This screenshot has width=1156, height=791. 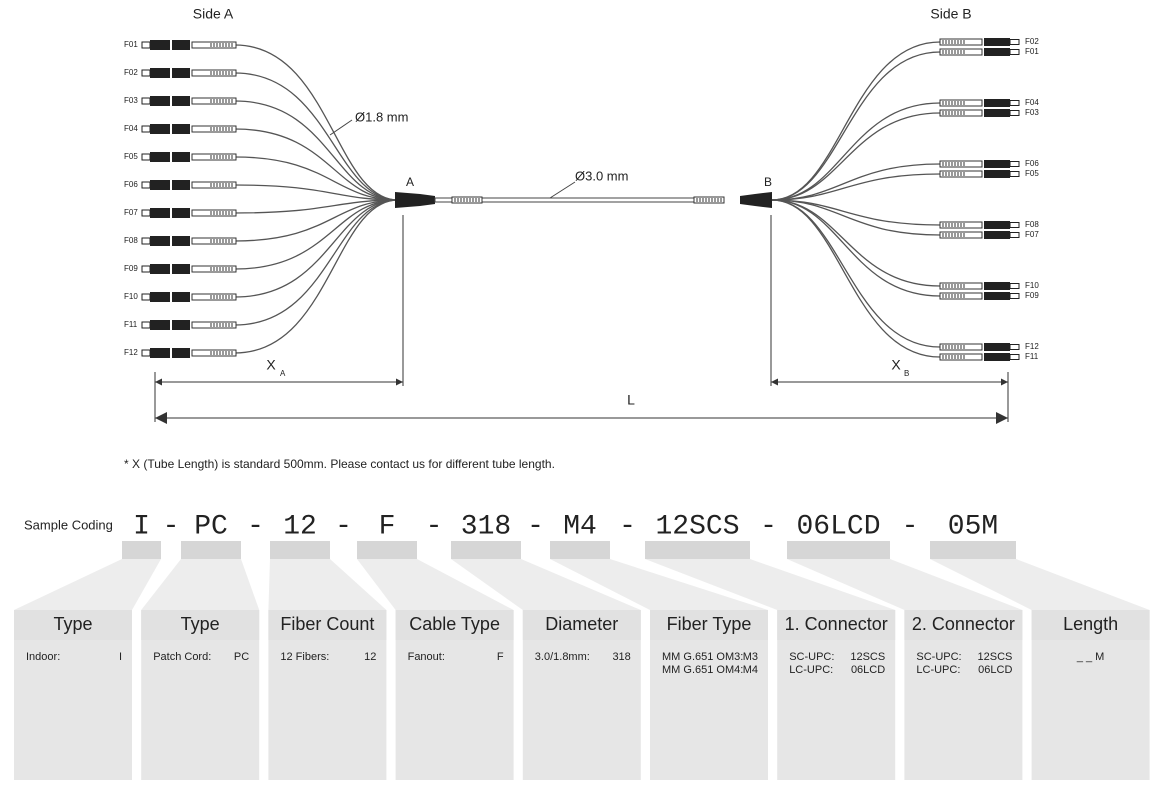 I want to click on fiber-label: F08, so click(x=131, y=240).